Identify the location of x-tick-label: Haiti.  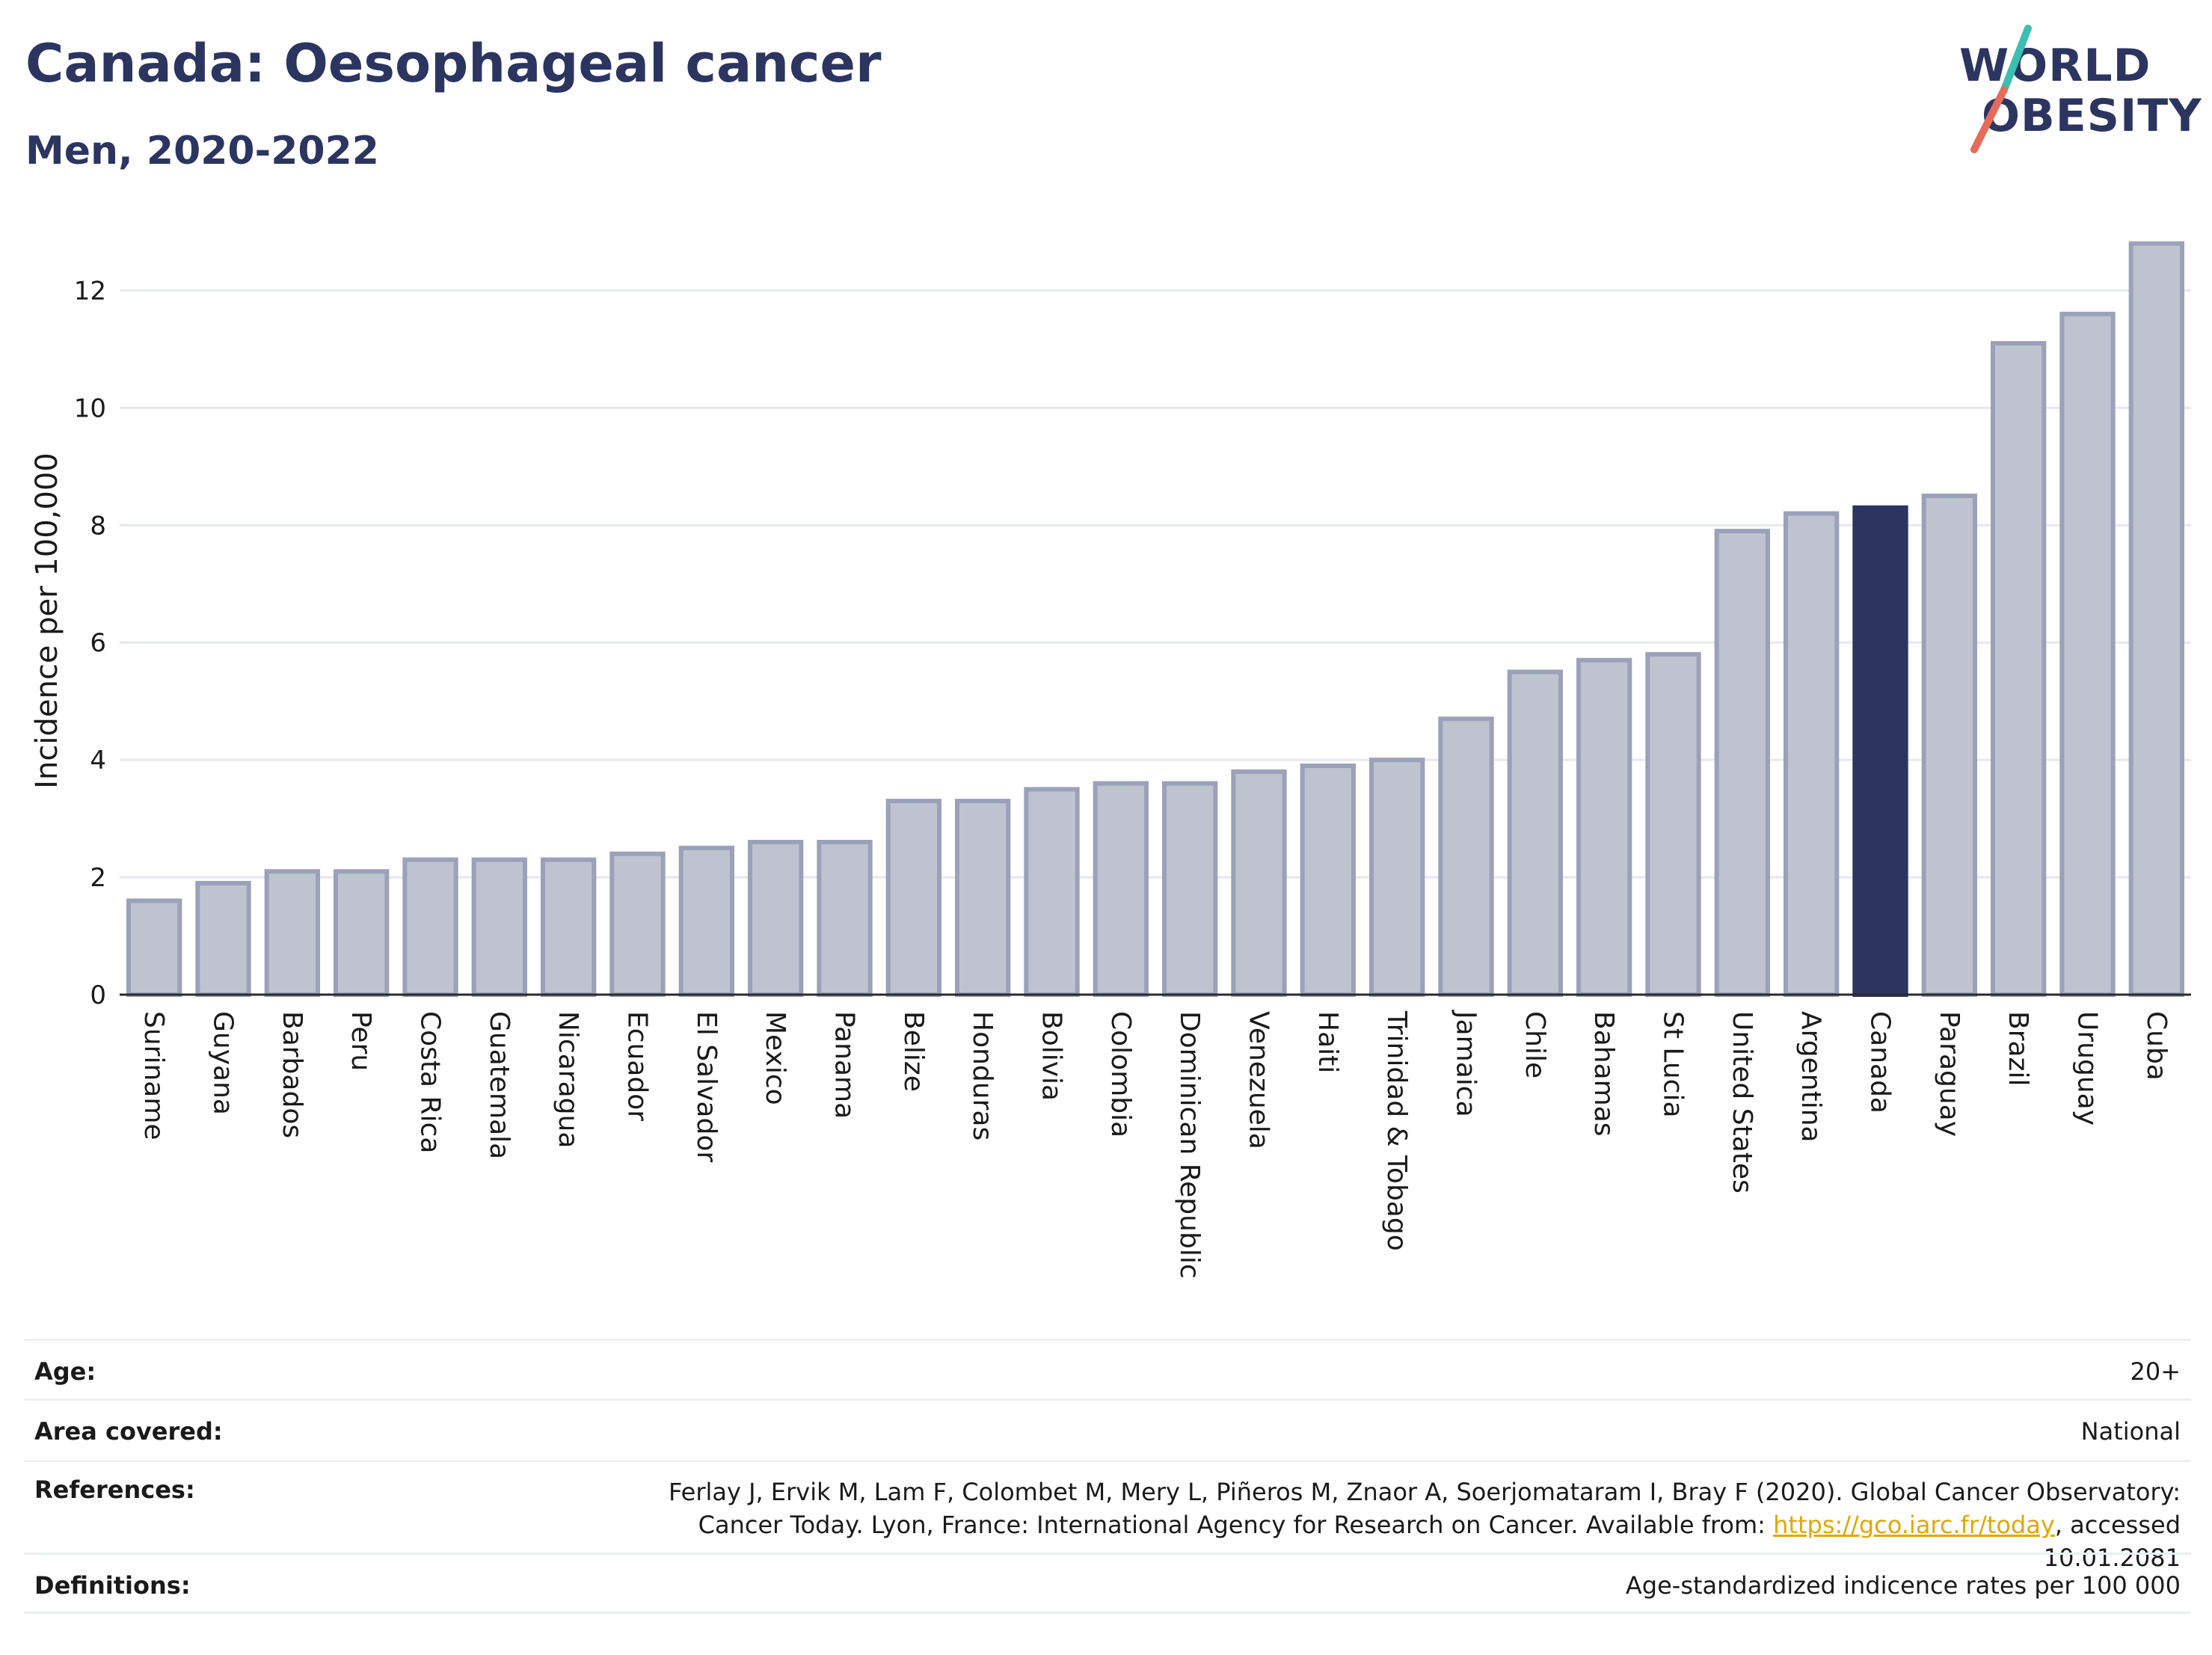
(1327, 1042).